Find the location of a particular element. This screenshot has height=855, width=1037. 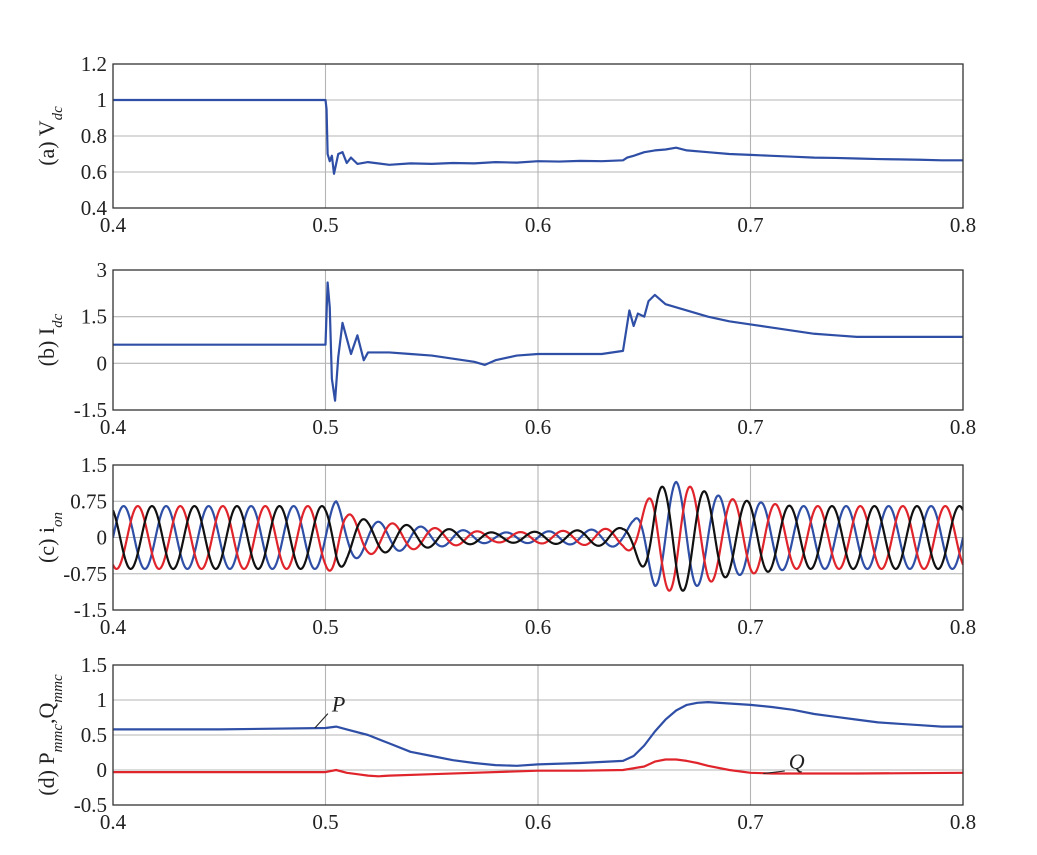

y-tick-label: -0.75 is located at coordinates (85, 574).